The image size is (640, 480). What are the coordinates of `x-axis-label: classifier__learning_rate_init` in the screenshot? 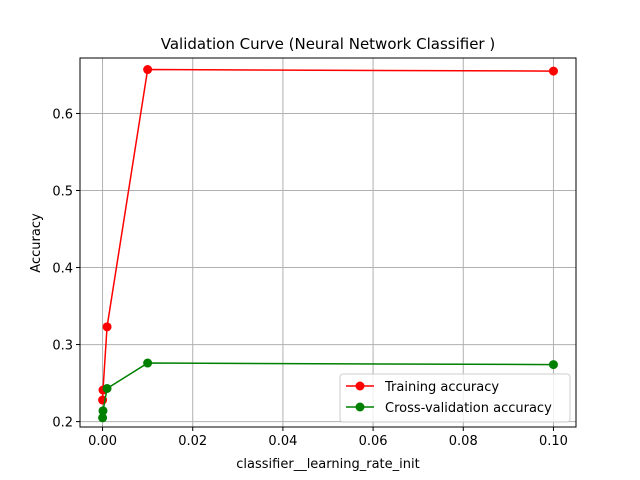 It's located at (327, 464).